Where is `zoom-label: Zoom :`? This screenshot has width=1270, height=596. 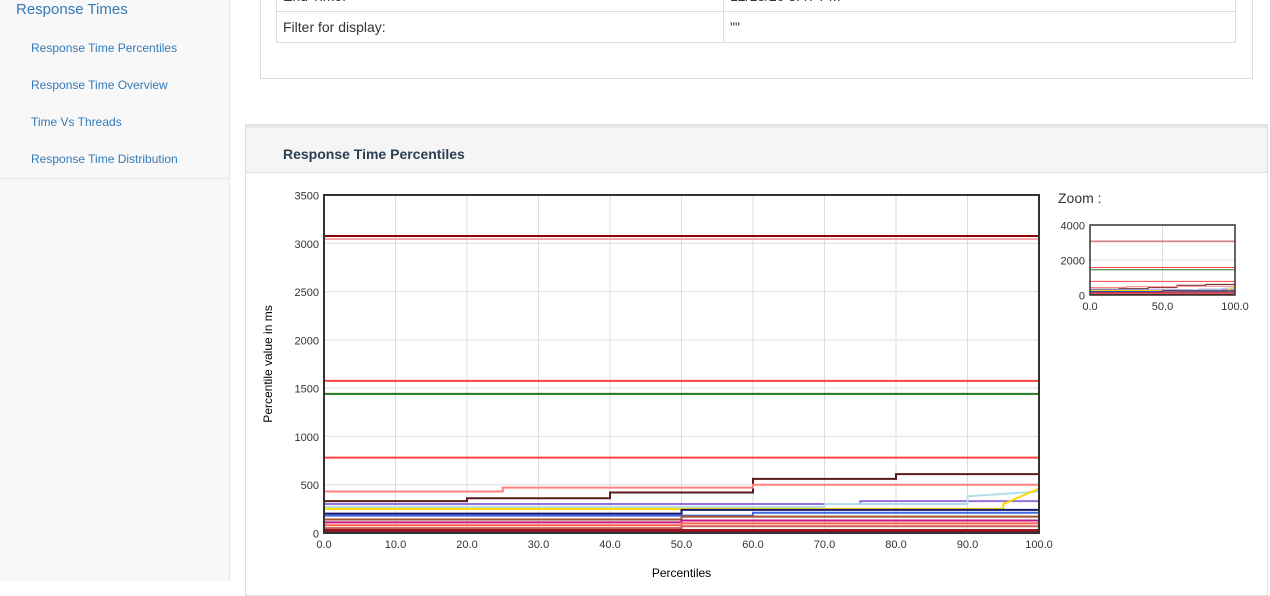 zoom-label: Zoom : is located at coordinates (1080, 198).